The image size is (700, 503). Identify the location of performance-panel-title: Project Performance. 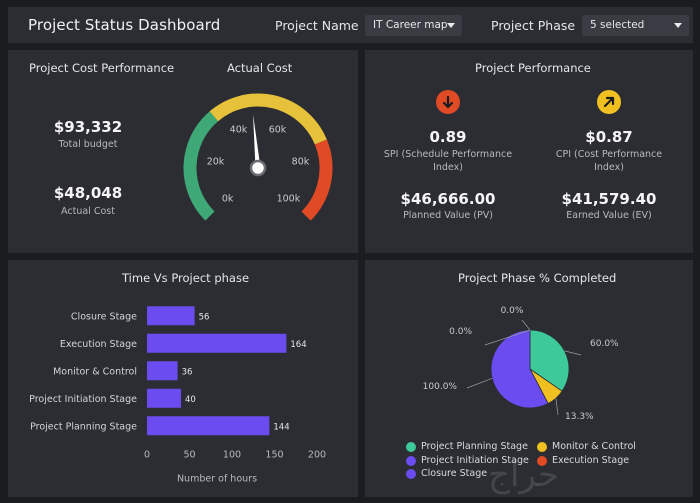
(533, 68).